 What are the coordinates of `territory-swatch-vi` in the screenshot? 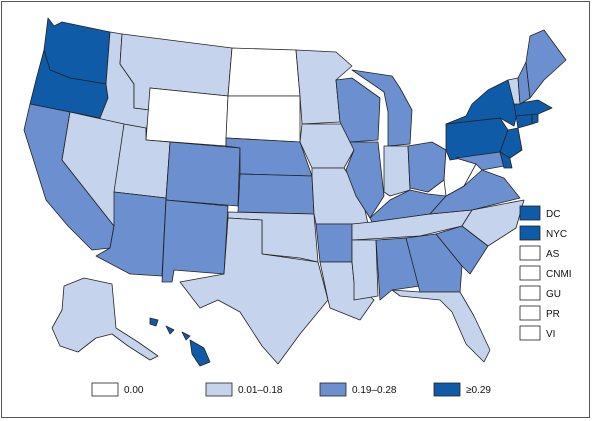 It's located at (530, 333).